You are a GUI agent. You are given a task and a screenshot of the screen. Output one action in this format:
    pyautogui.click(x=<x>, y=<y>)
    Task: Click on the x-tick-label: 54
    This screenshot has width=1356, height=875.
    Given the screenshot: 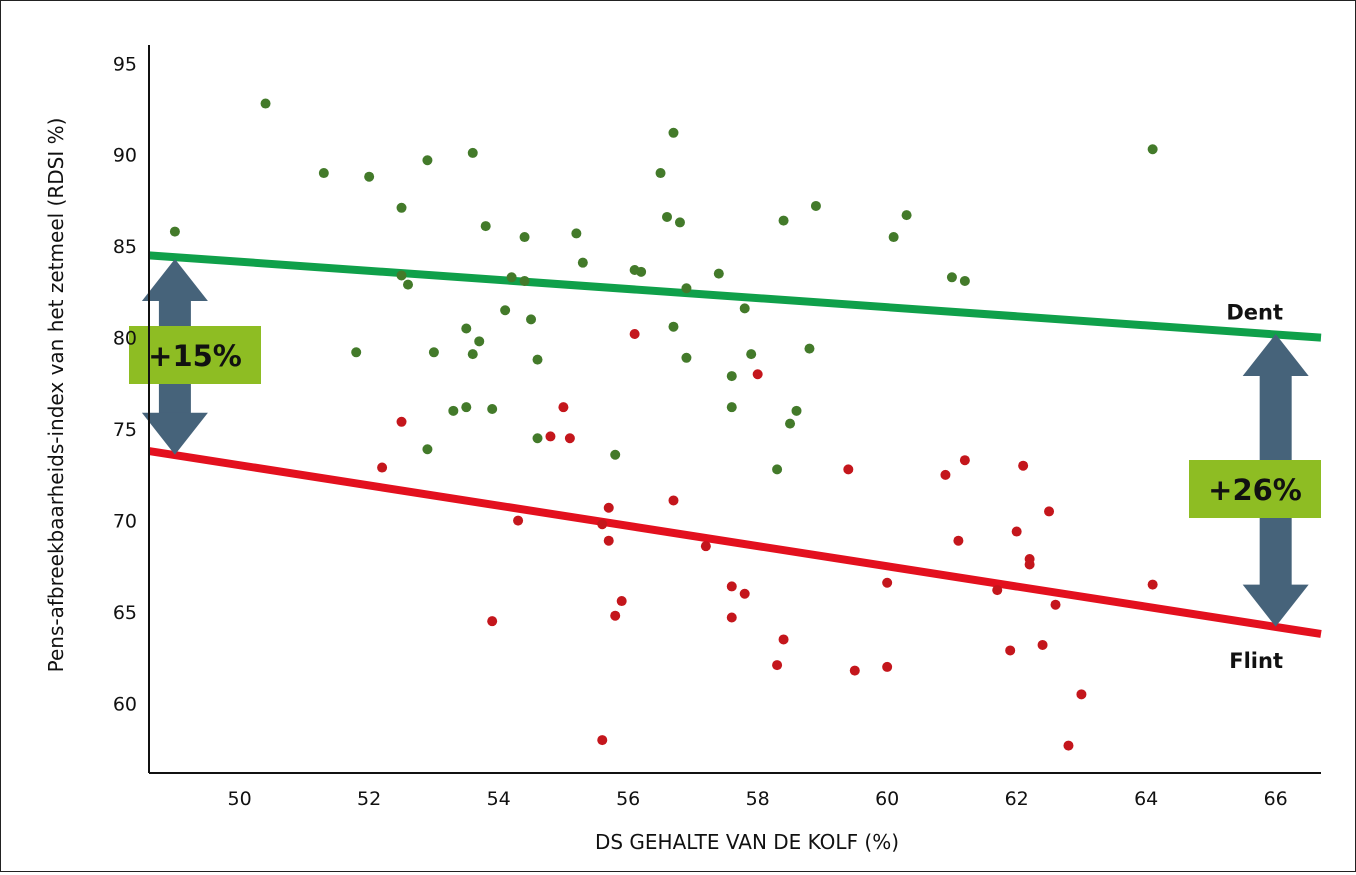 What is the action you would take?
    pyautogui.click(x=499, y=799)
    